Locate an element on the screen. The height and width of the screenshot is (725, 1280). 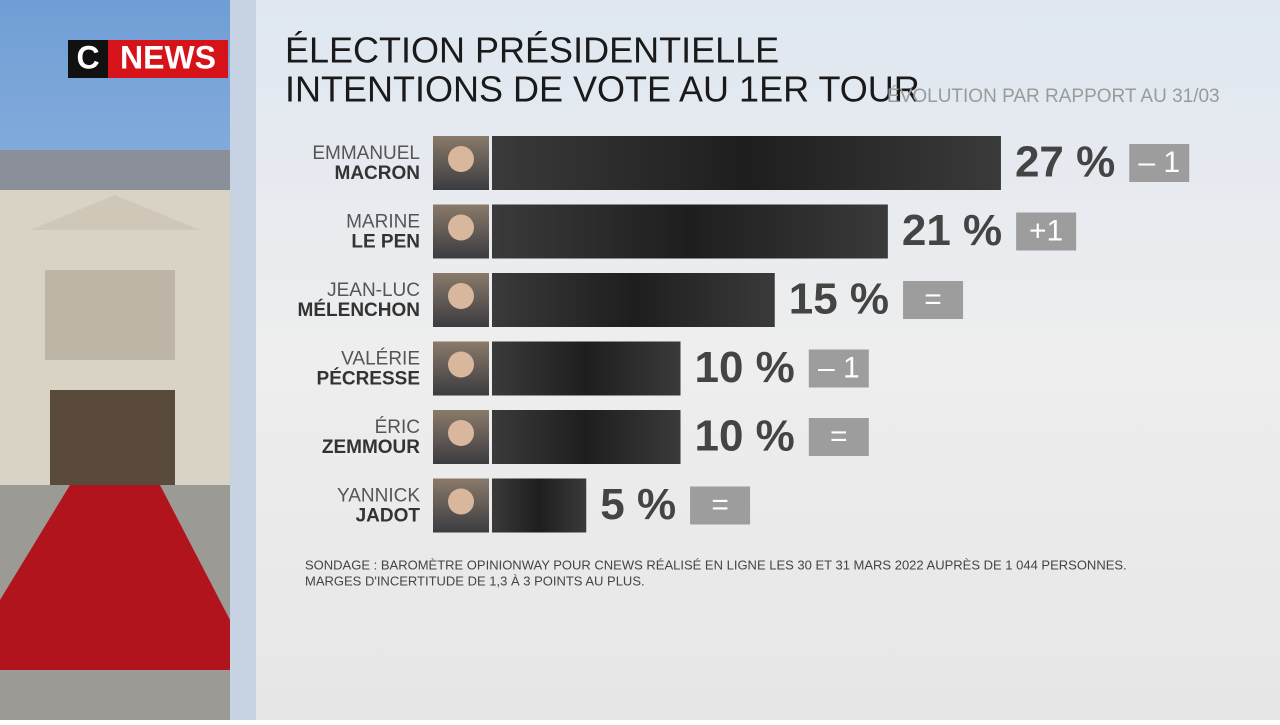
value-label: 15 % is located at coordinates (839, 299).